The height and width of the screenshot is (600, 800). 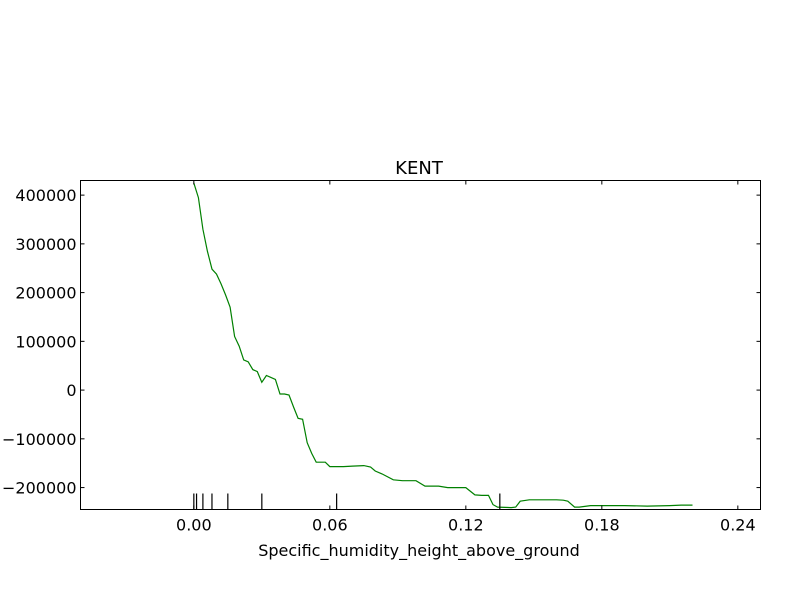 What do you see at coordinates (194, 525) in the screenshot?
I see `x-tick-label: 0.00` at bounding box center [194, 525].